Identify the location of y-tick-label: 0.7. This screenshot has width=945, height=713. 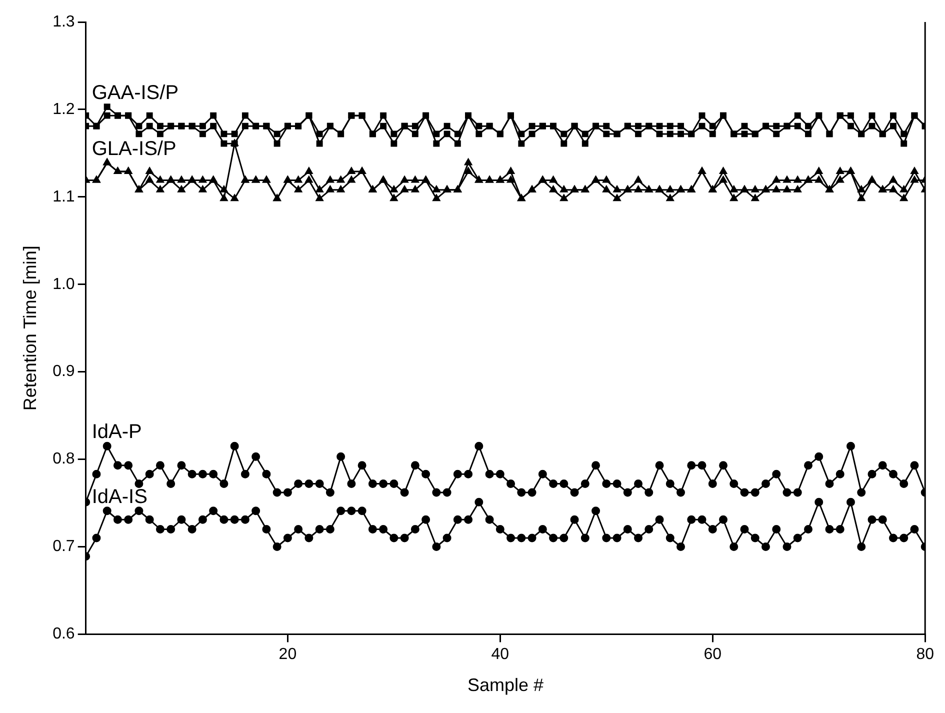
(63, 547).